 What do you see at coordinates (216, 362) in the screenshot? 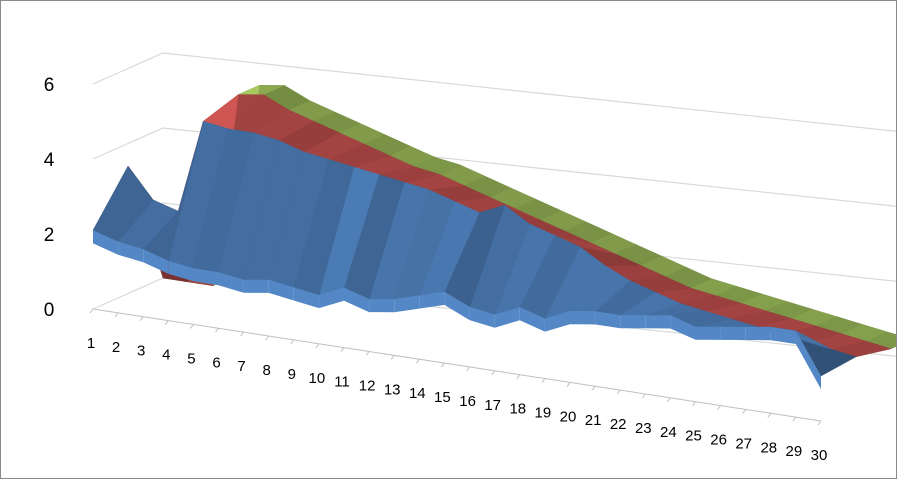
I see `x-tick-label: 6` at bounding box center [216, 362].